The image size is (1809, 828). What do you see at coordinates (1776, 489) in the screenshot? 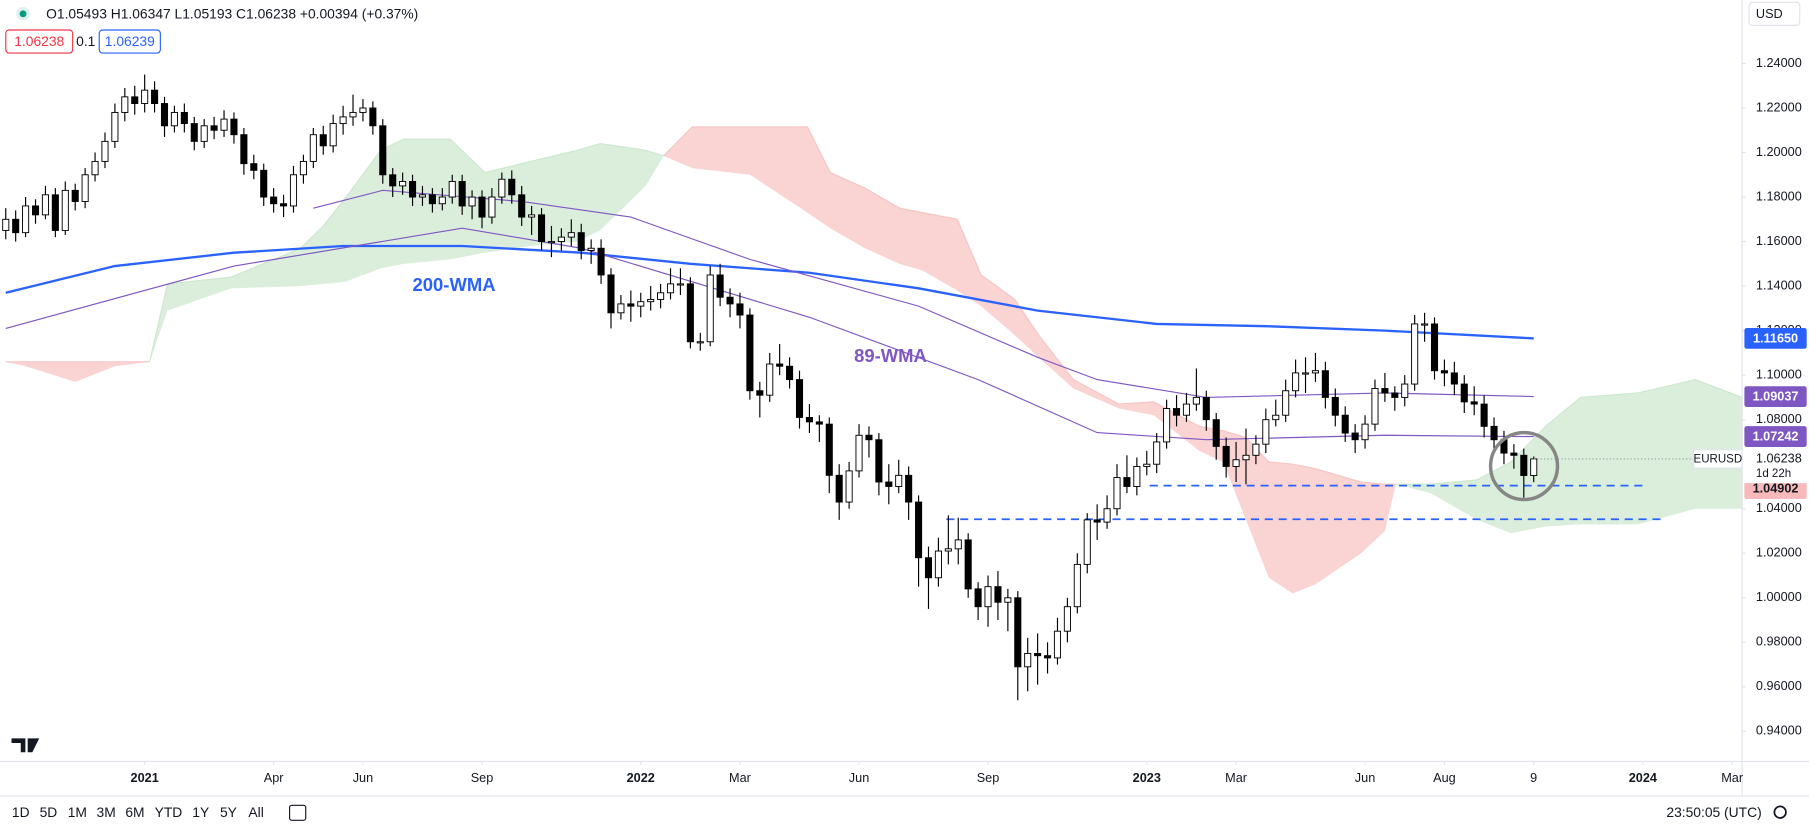
I see `price-tag-label: 1.04902` at bounding box center [1776, 489].